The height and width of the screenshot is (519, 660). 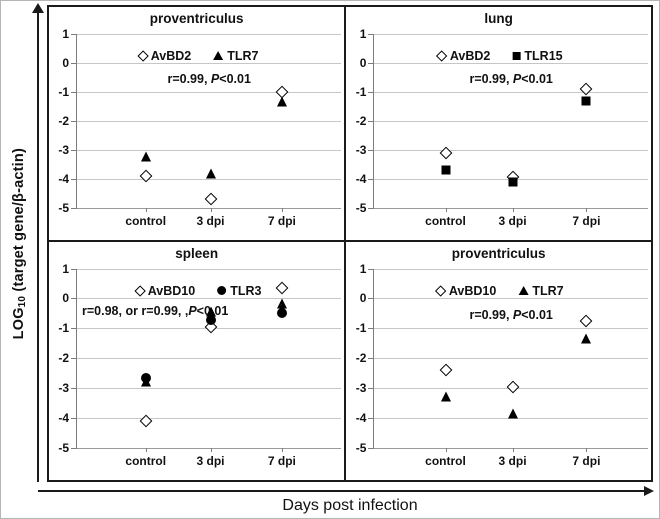 What do you see at coordinates (463, 56) in the screenshot?
I see `legend-item: AvBD2` at bounding box center [463, 56].